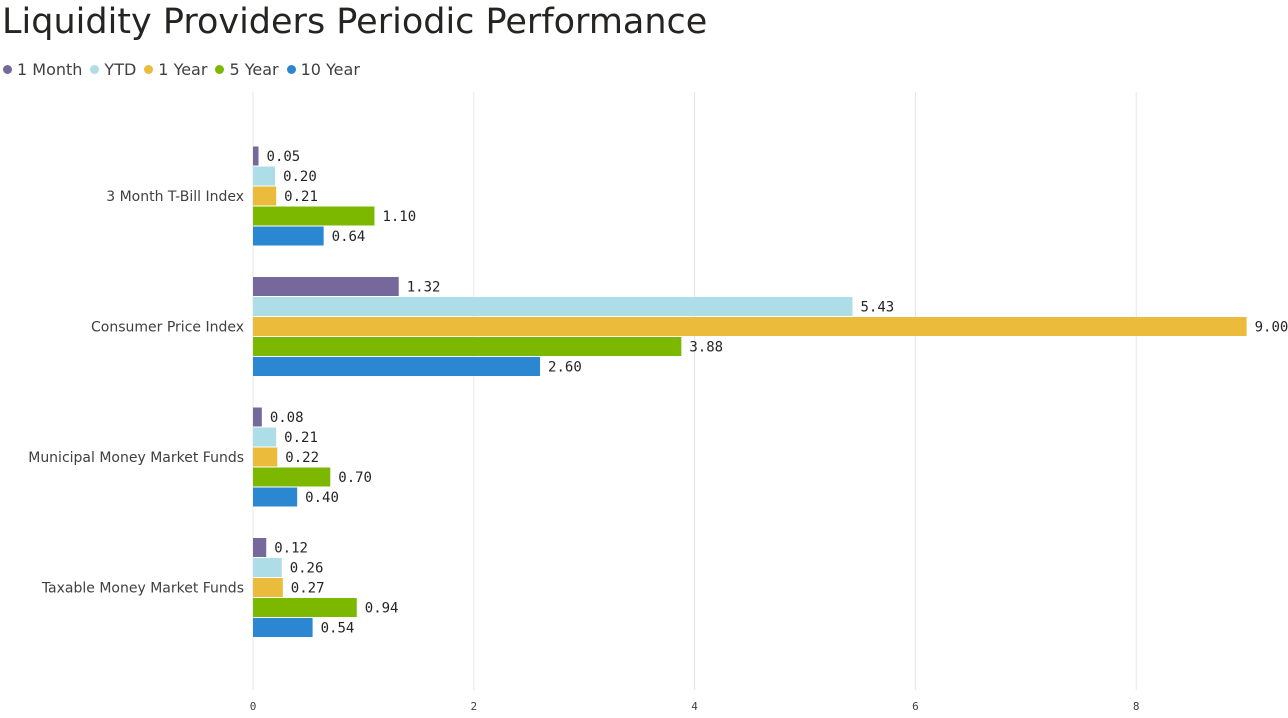 This screenshot has height=718, width=1288. I want to click on data-label: 1.10, so click(399, 217).